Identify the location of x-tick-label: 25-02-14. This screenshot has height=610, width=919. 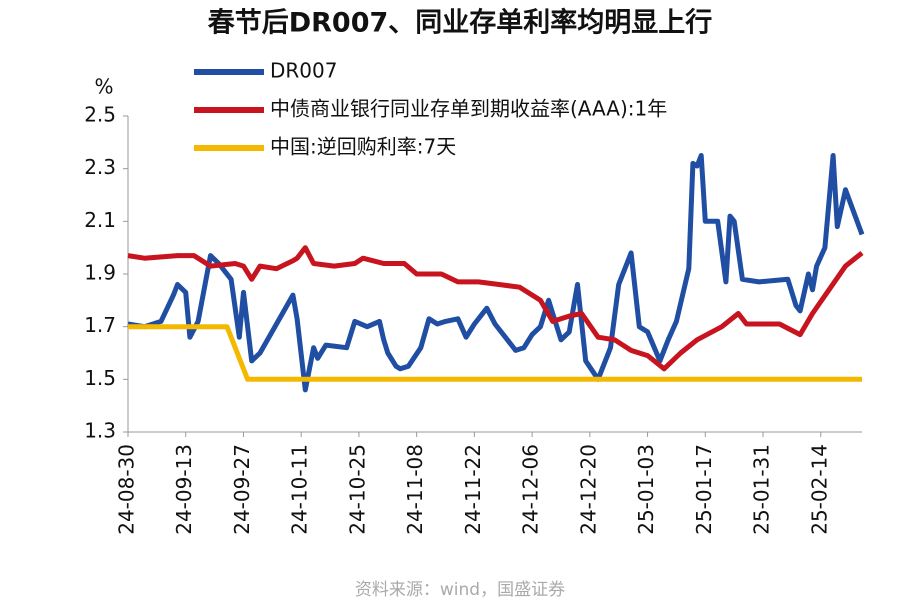
(819, 489).